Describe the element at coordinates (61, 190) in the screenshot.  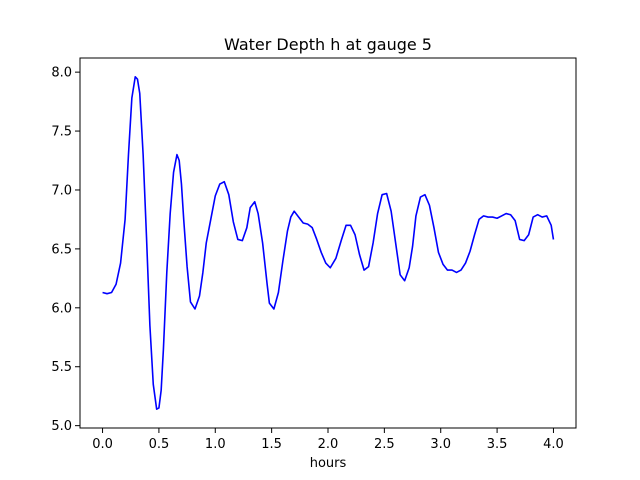
I see `y-tick-label: 7.0` at that location.